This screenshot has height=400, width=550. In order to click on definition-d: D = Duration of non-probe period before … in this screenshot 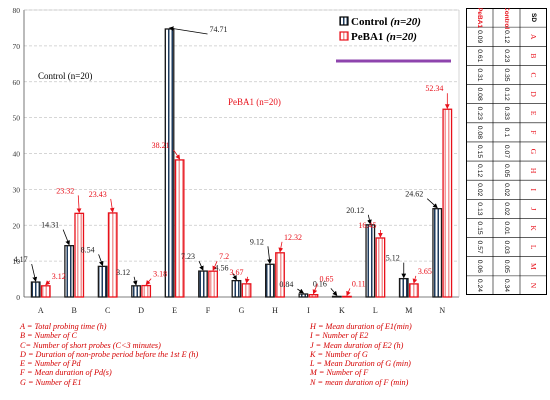, I will do `click(109, 354)`.